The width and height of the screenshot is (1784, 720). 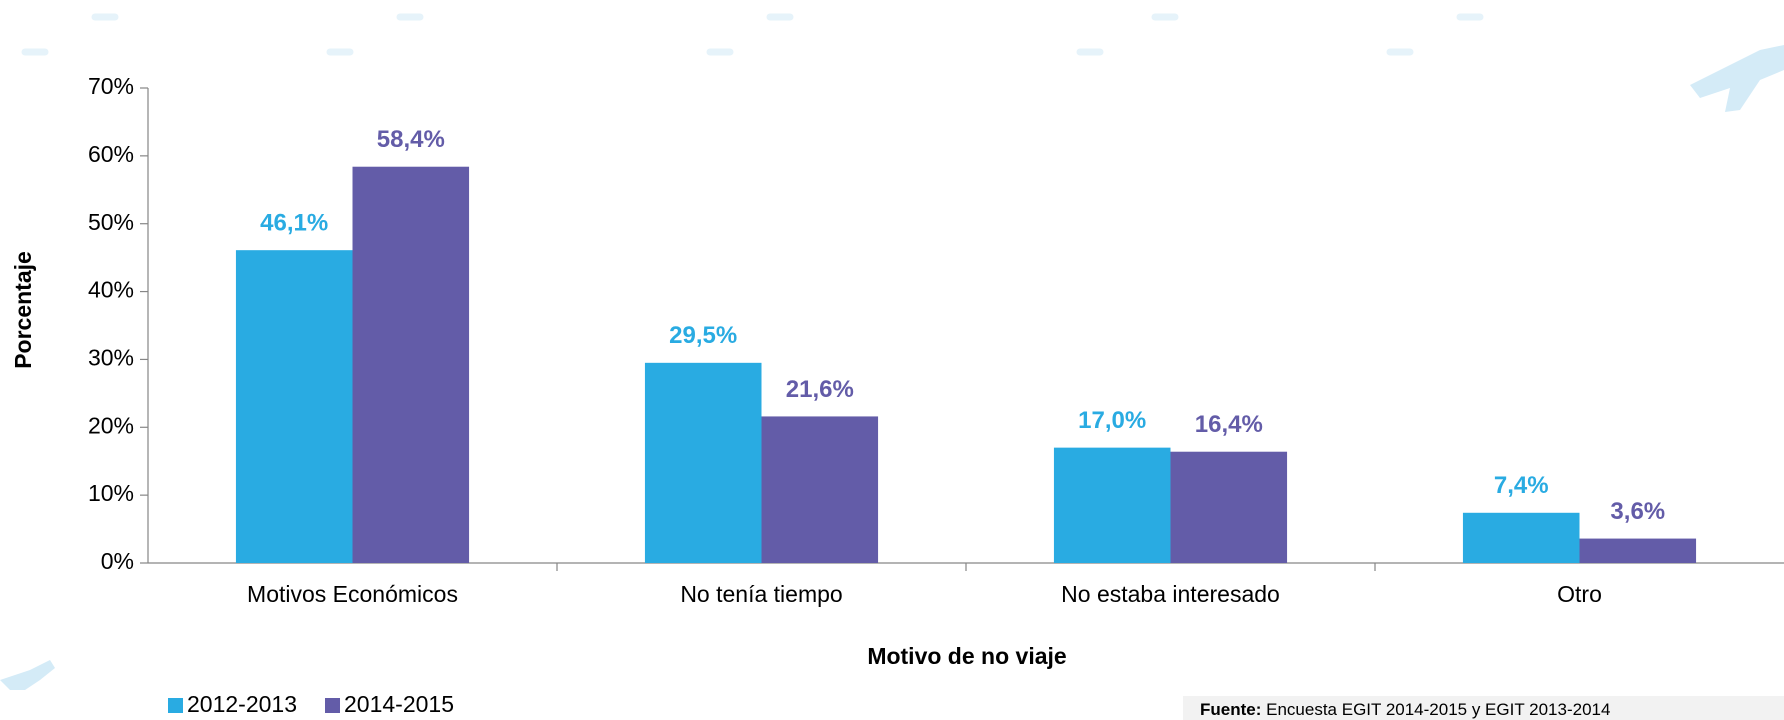 I want to click on x-tick-label: Otro, so click(x=1579, y=594).